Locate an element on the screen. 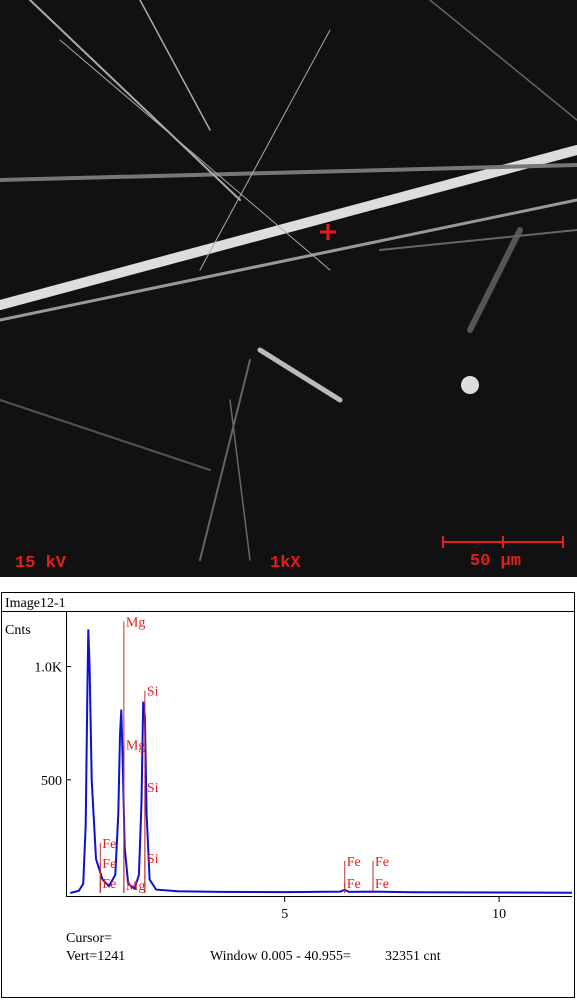 The width and height of the screenshot is (577, 1005). magnification: 1kX is located at coordinates (285, 563).